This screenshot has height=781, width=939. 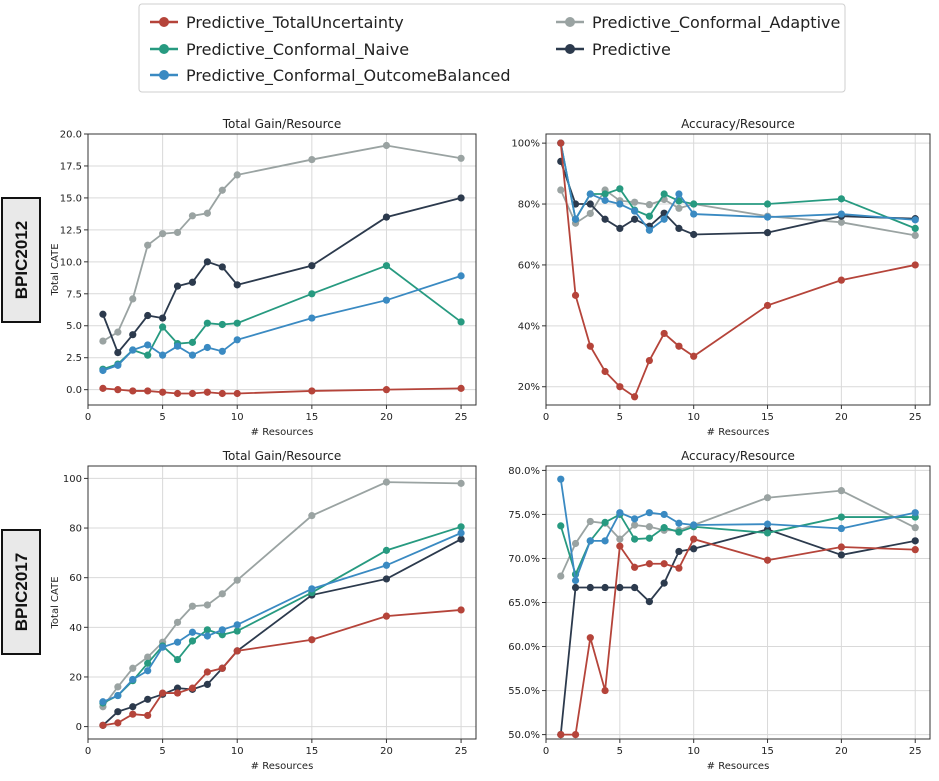 I want to click on y-tick-label: 5.0, so click(x=74, y=326).